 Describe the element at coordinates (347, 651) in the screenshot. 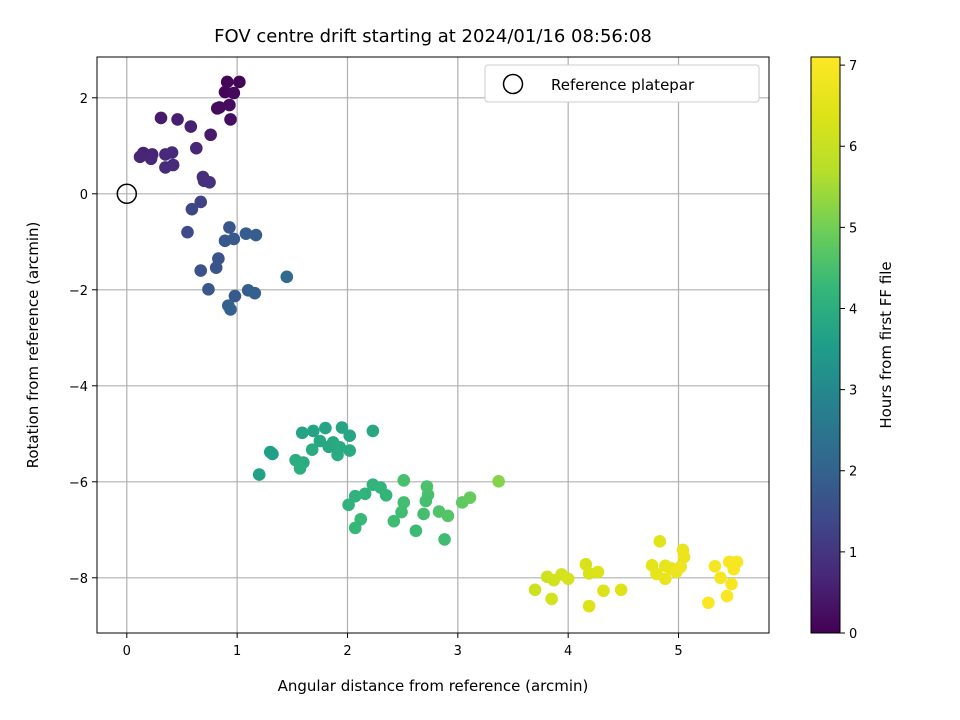

I see `x-tick-label: 2` at that location.